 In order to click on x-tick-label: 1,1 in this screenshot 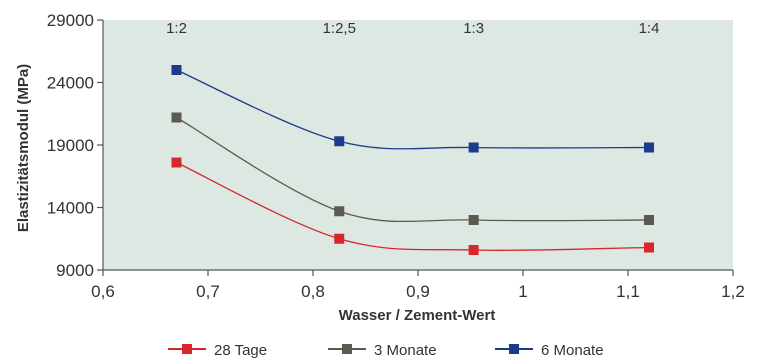, I will do `click(628, 291)`.